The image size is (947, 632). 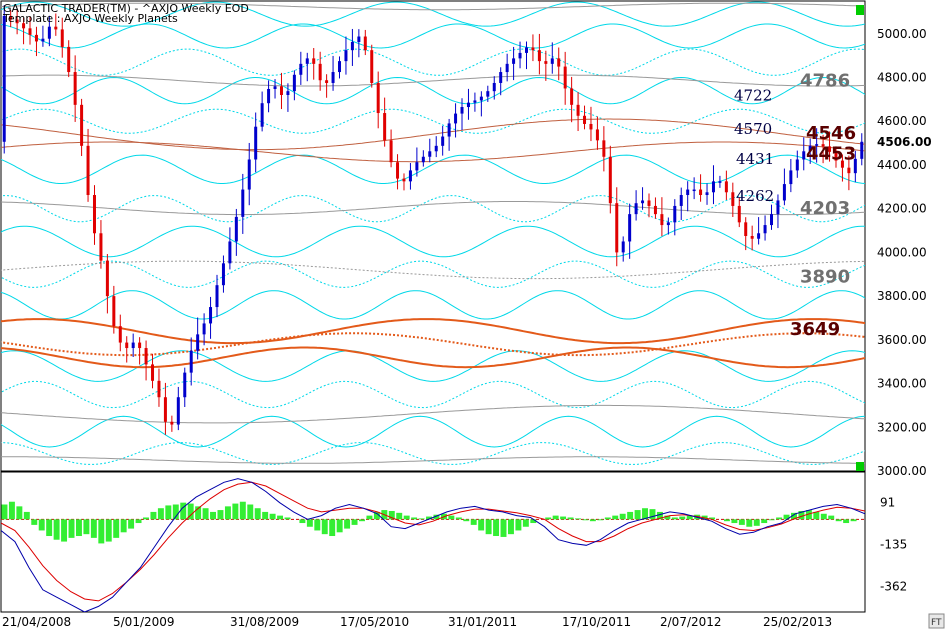 What do you see at coordinates (860, 466) in the screenshot?
I see `bottom-corner-marker` at bounding box center [860, 466].